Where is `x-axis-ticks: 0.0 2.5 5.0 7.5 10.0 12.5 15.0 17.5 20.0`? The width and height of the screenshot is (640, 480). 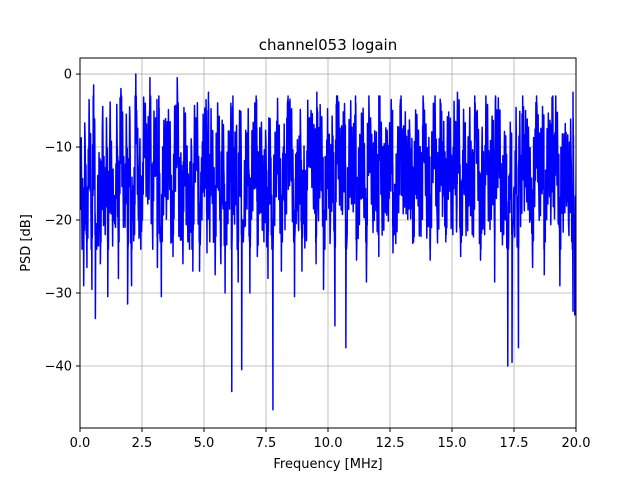
x-axis-ticks: 0.0 2.5 5.0 7.5 10.0 12.5 15.0 17.5 20.0 is located at coordinates (330, 439).